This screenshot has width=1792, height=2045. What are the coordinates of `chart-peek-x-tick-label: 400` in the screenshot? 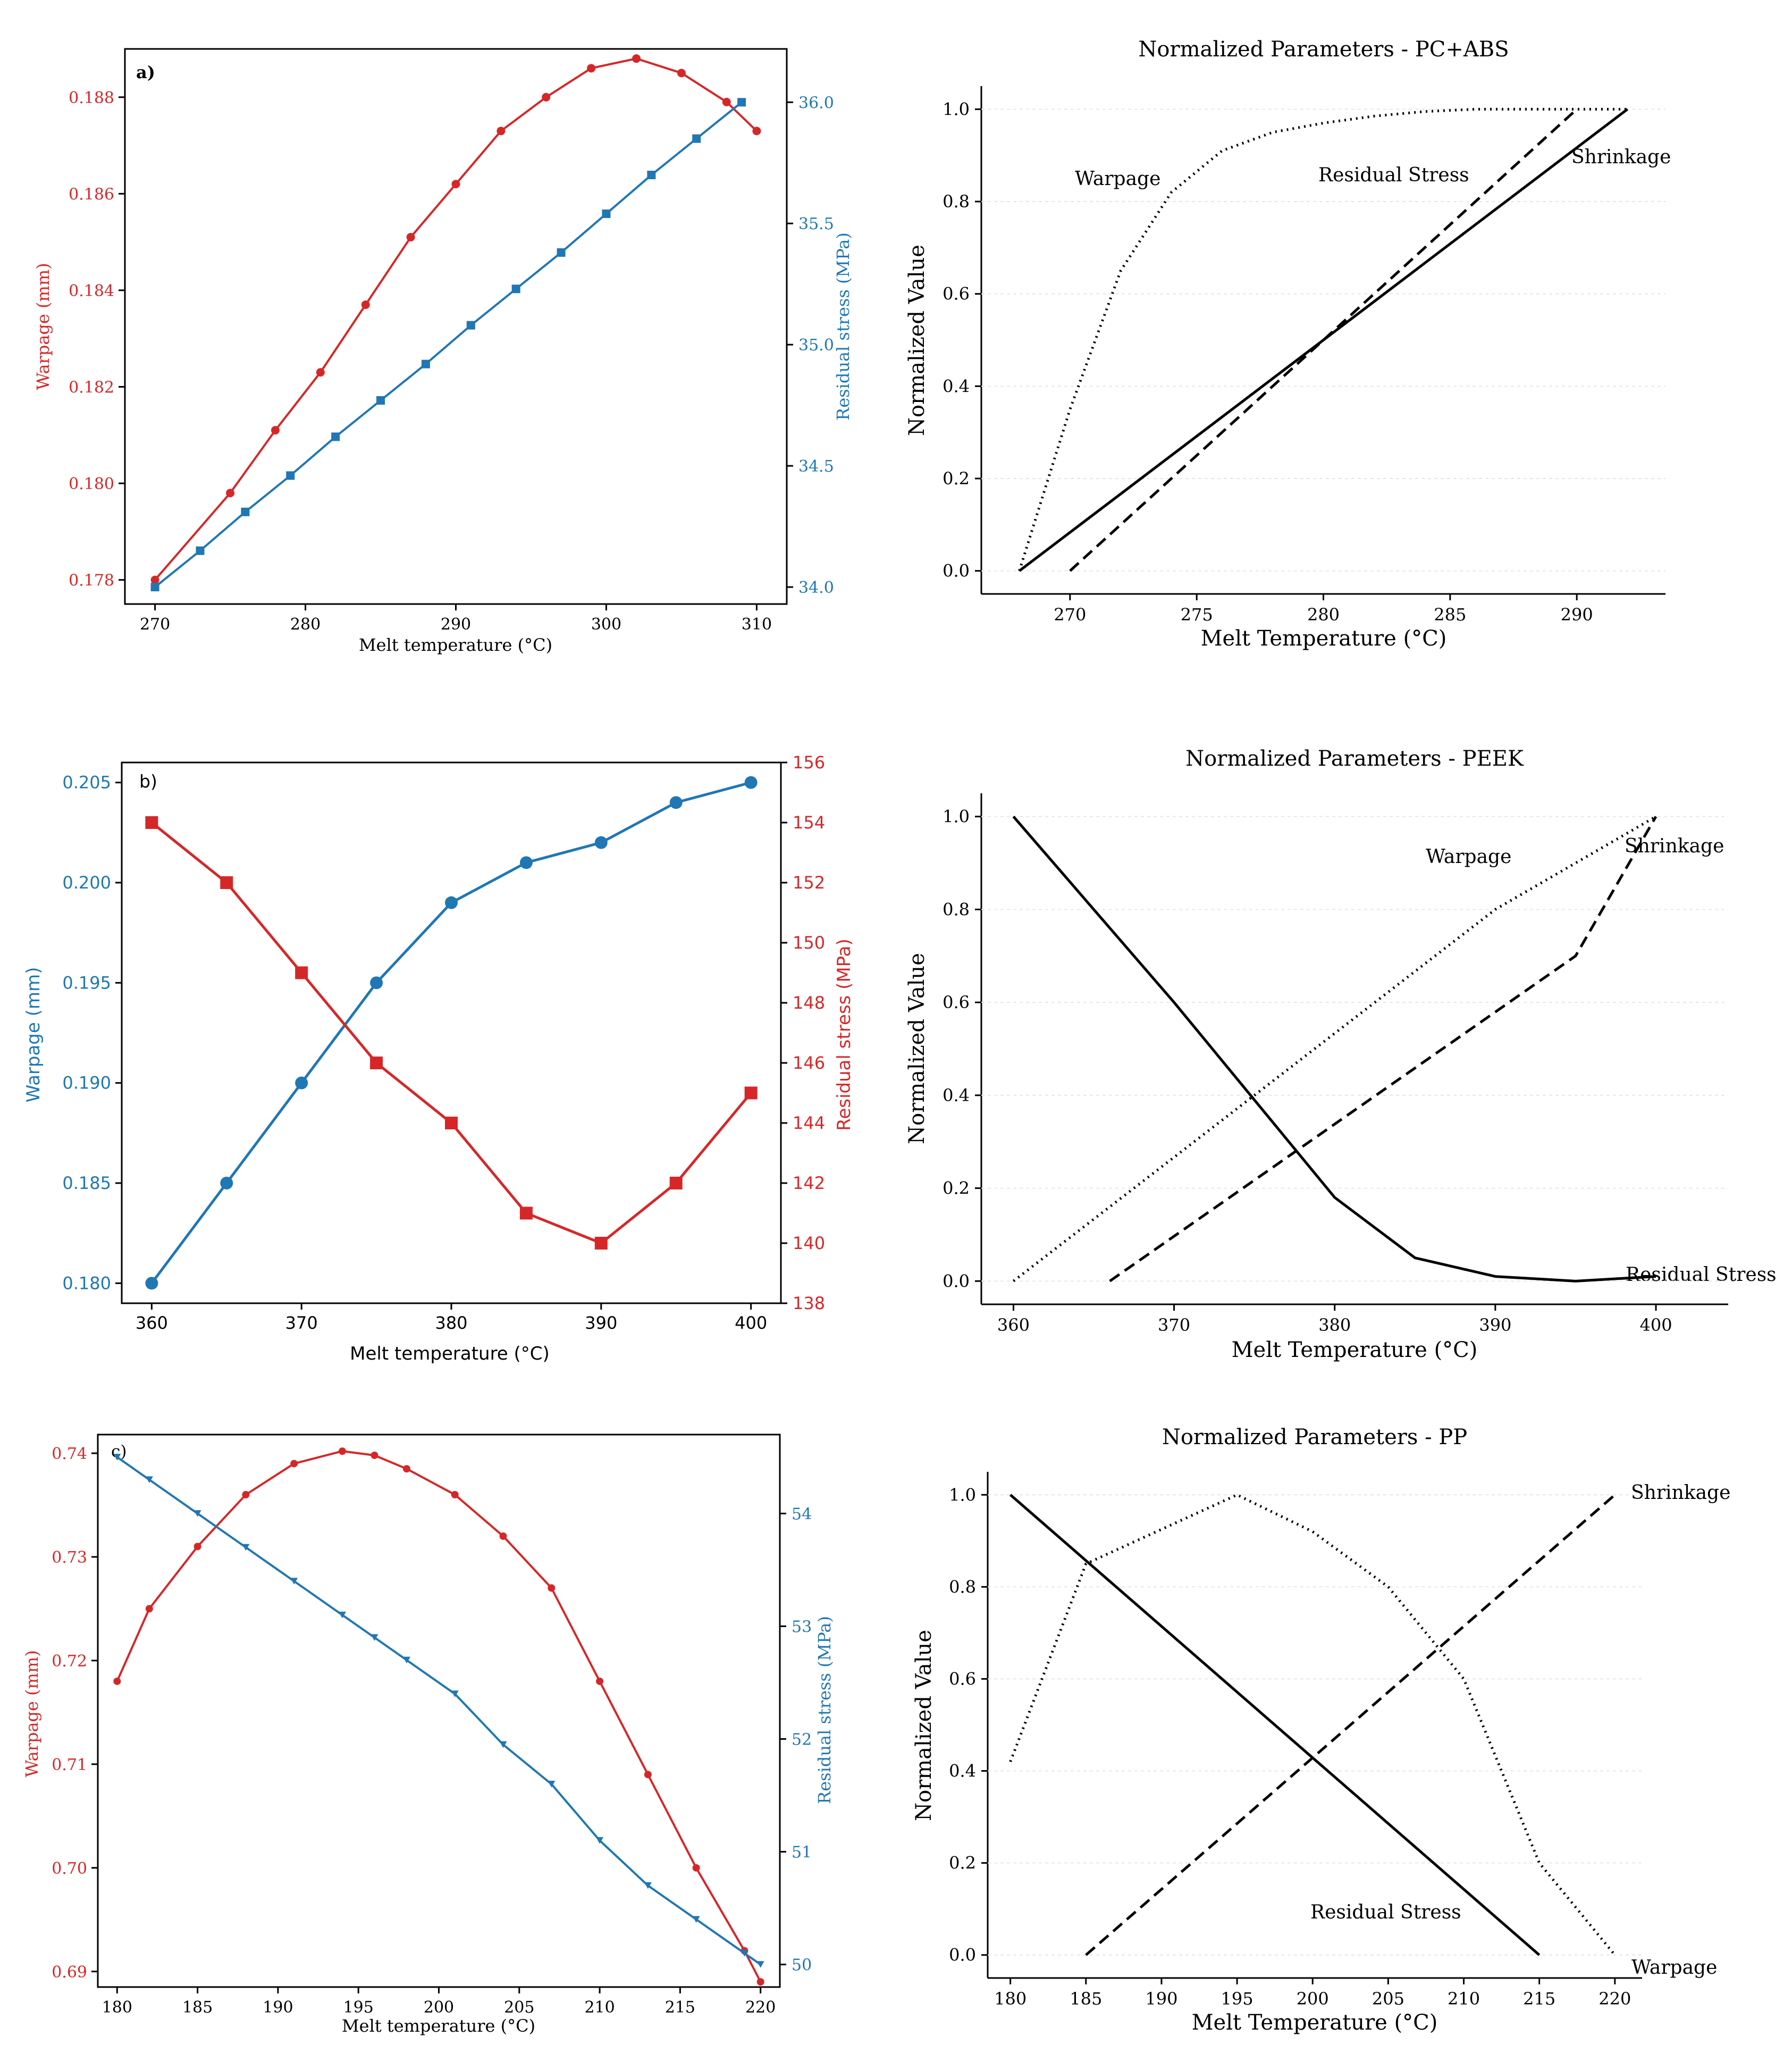 It's located at (1655, 1325).